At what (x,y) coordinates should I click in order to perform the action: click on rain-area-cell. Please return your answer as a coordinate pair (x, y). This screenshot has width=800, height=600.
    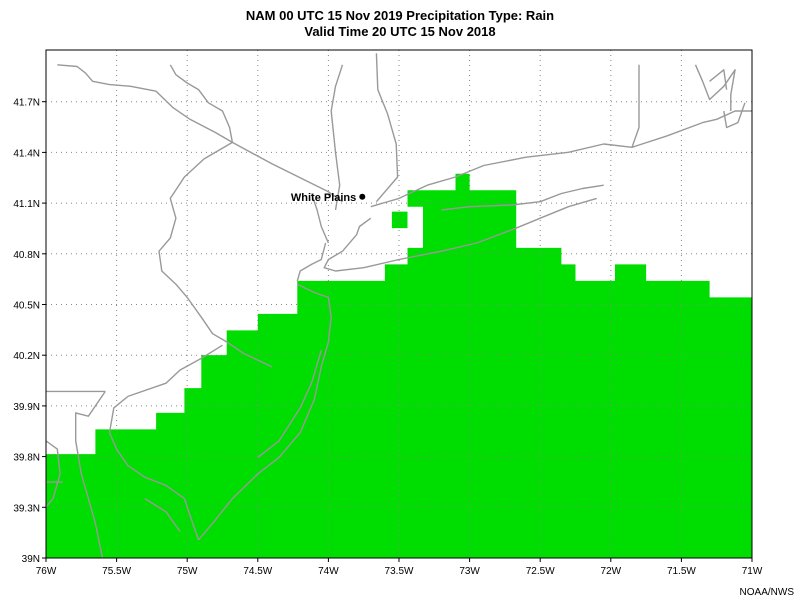
    Looking at the image, I should click on (399, 220).